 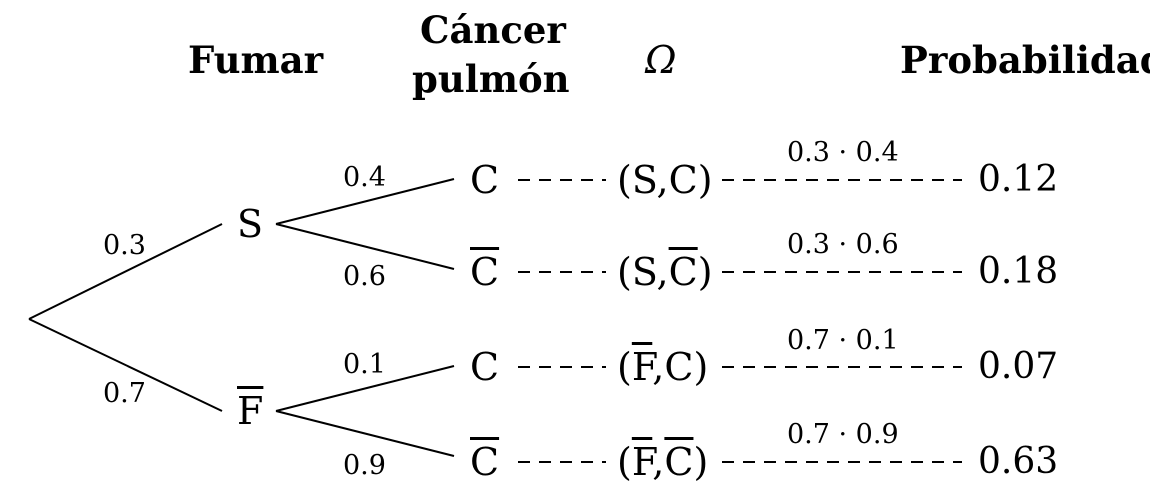 I want to click on branch-line-f-notc, so click(x=365, y=433).